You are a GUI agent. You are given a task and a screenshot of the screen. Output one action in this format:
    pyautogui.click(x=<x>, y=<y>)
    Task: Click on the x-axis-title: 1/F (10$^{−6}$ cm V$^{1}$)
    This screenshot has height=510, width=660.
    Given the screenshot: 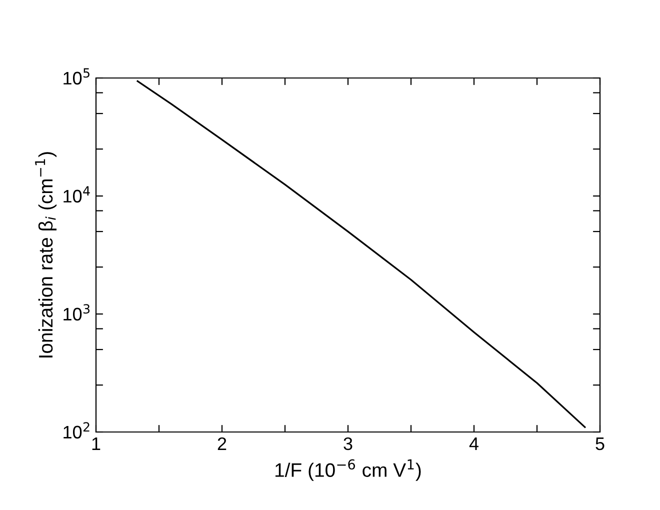 What is the action you would take?
    pyautogui.click(x=348, y=470)
    